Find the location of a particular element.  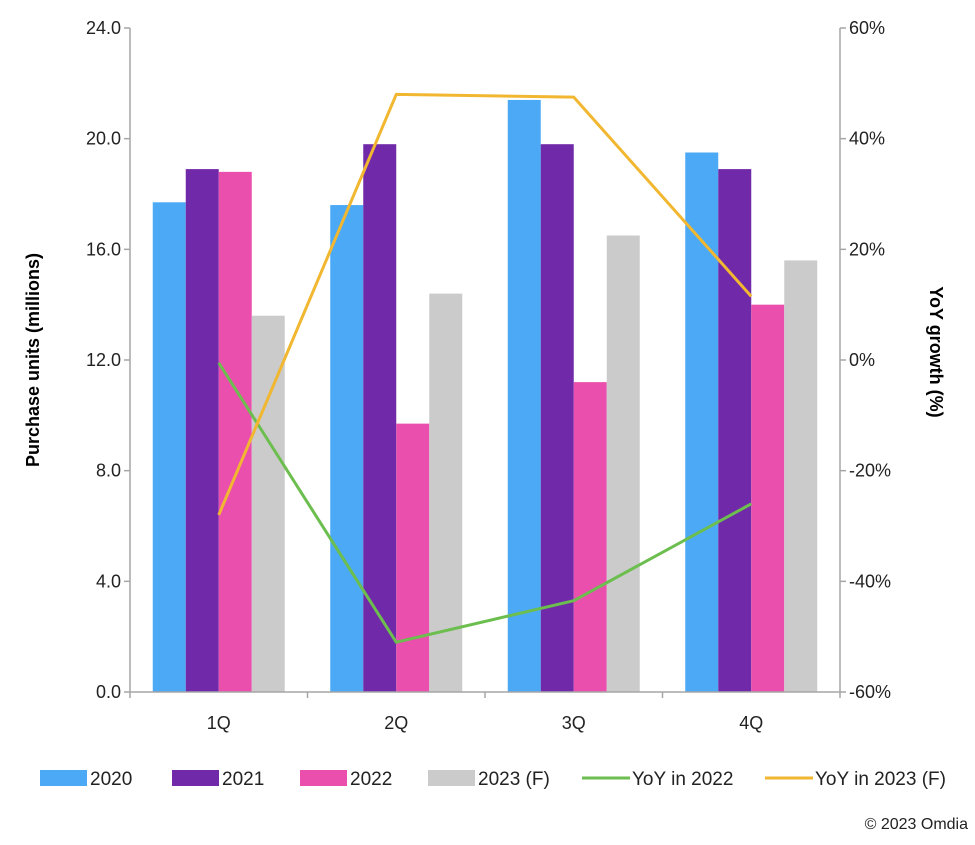

legend-label-2023-f: 2023 (F) is located at coordinates (514, 779).